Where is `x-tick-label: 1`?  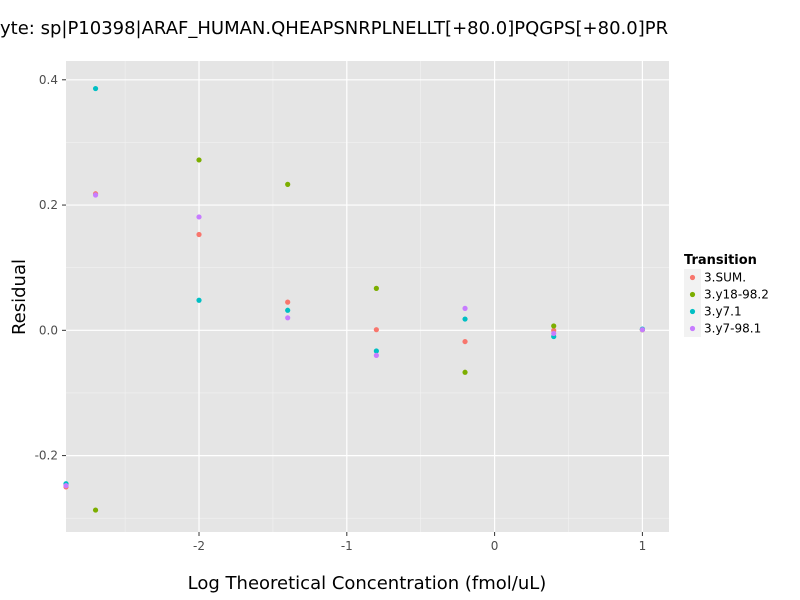
x-tick-label: 1 is located at coordinates (643, 546).